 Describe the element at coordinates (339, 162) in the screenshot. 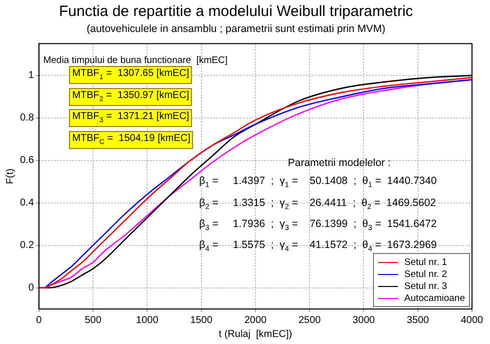

I see `annotation: Parametrii modelelor :` at that location.